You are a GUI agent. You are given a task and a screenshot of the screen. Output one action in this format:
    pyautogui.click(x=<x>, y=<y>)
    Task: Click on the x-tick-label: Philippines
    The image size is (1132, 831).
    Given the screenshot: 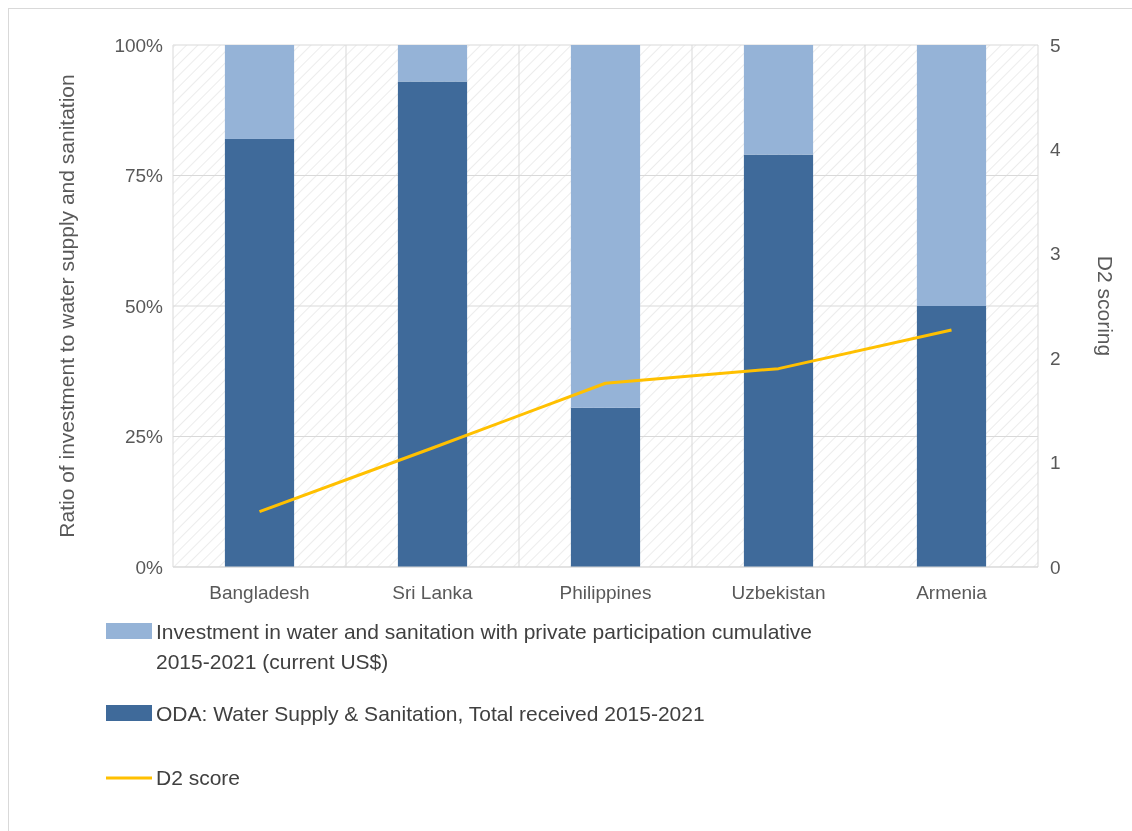 What is the action you would take?
    pyautogui.click(x=605, y=592)
    